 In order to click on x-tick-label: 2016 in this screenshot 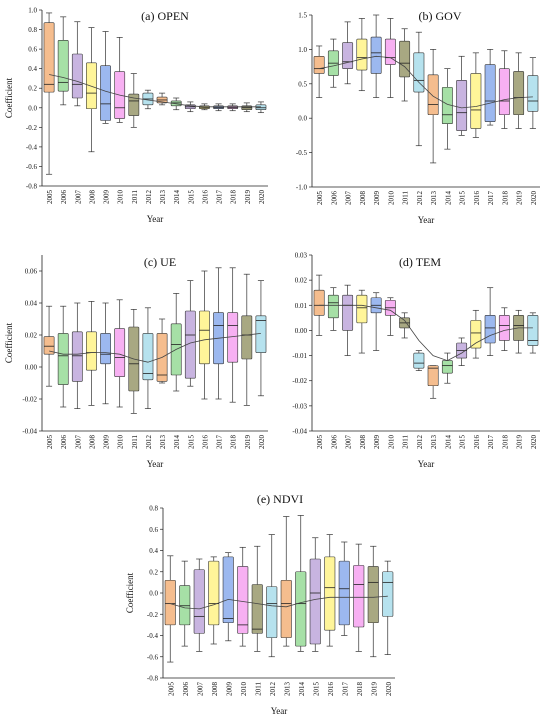, I will do `click(477, 442)`.